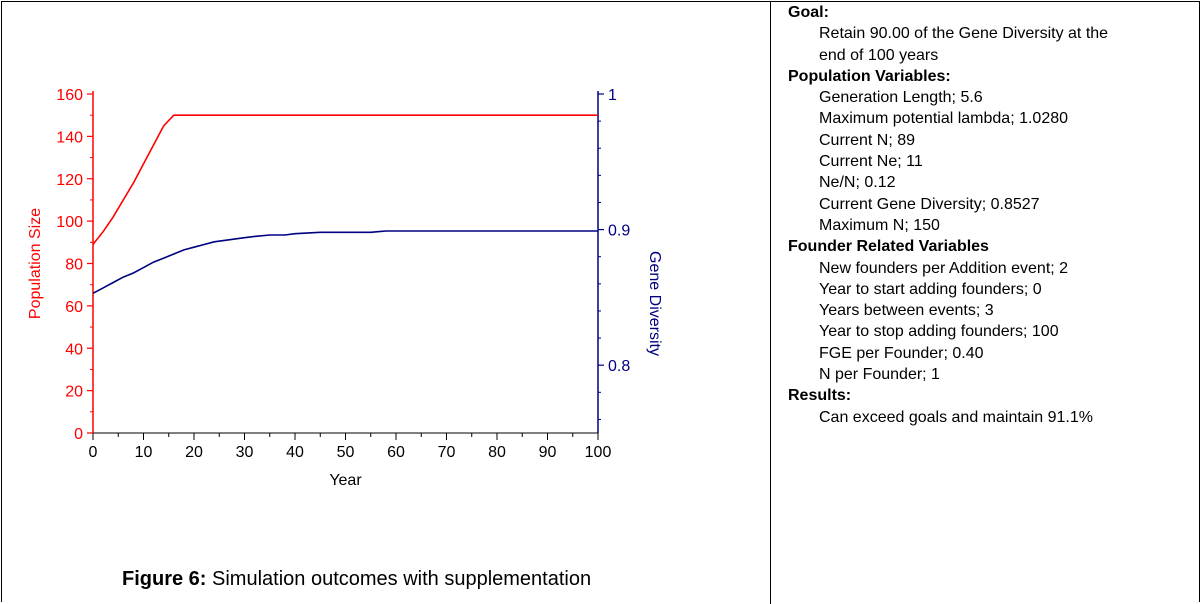  I want to click on results-heading: Results:, so click(820, 396).